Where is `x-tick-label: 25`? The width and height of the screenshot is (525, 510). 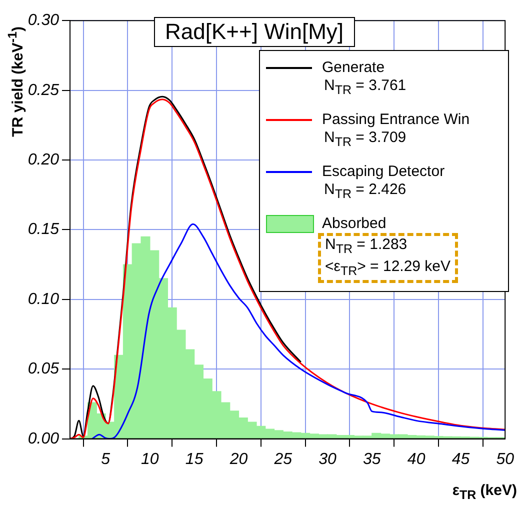 x-tick-label: 25 is located at coordinates (282, 459).